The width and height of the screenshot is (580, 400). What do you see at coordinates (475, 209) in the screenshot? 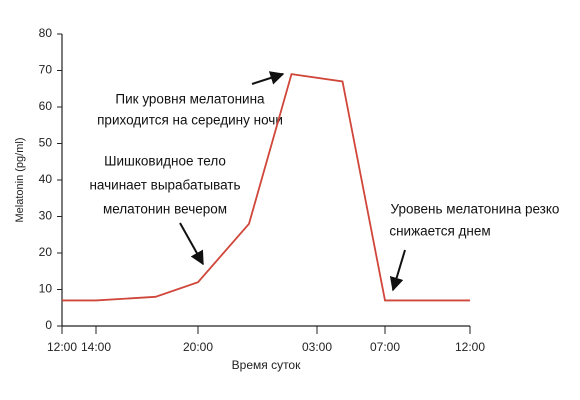
I see `annotation: Уровень мелатонина резко` at bounding box center [475, 209].